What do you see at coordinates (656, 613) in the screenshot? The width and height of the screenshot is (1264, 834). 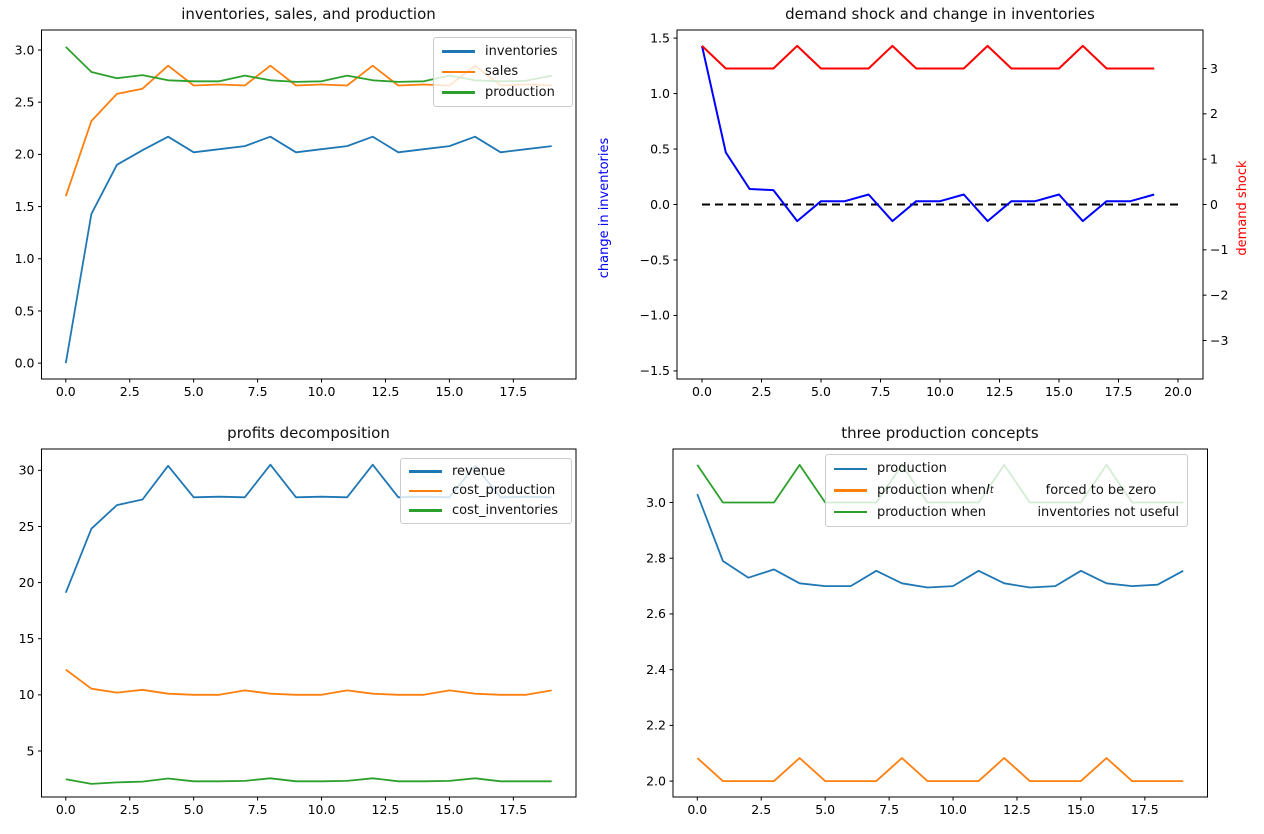 I see `y-tick-label: 2.6` at bounding box center [656, 613].